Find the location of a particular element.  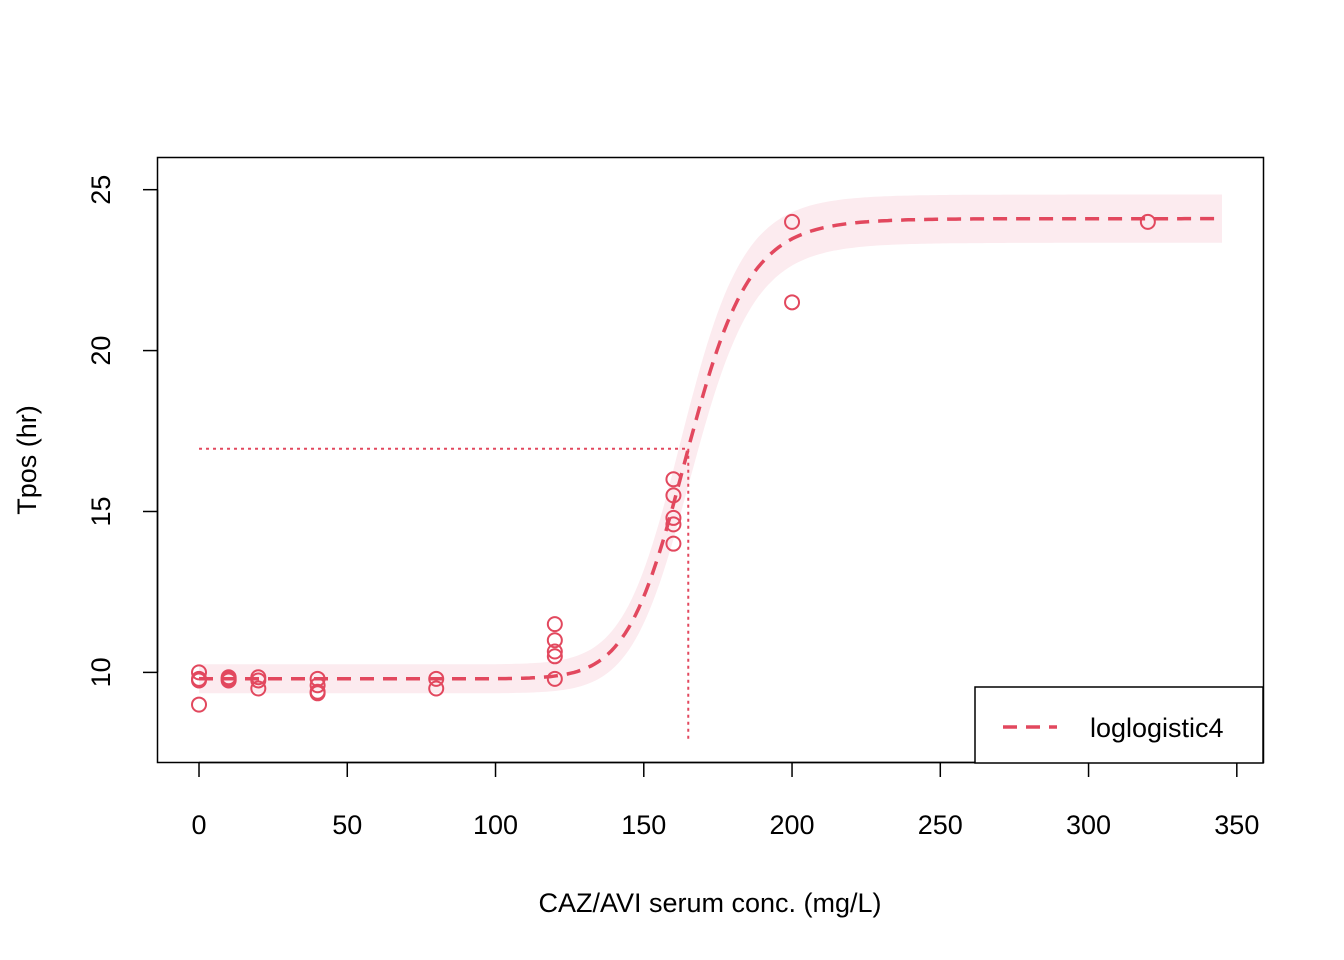

x-tick-label: 200 is located at coordinates (792, 825).